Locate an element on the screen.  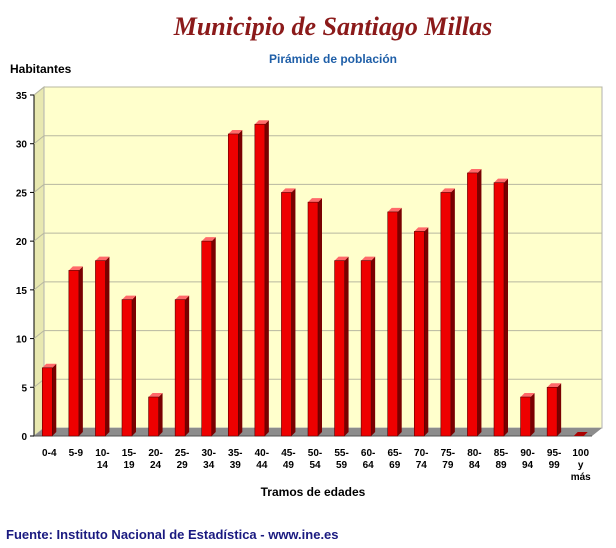
x-axis-label: Tramos de edades is located at coordinates (313, 492).